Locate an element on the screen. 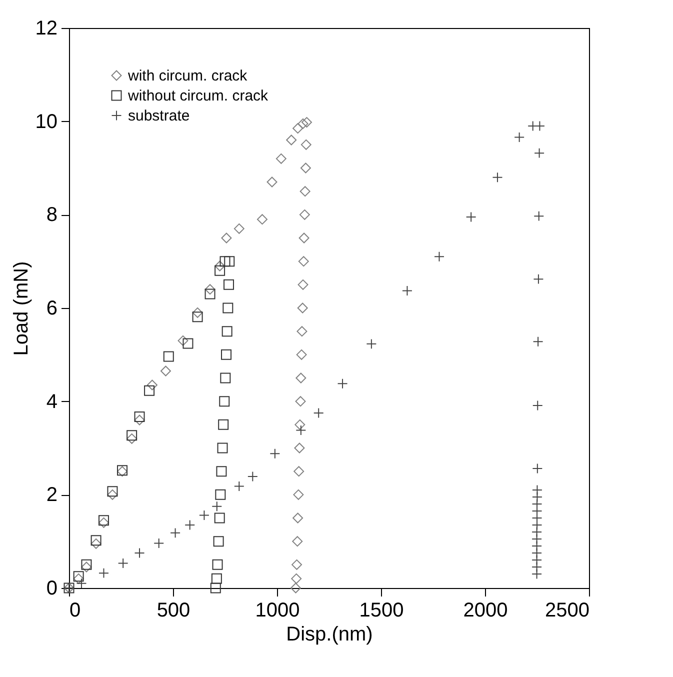 The image size is (673, 677). x-tick-label: 1000 is located at coordinates (277, 611).